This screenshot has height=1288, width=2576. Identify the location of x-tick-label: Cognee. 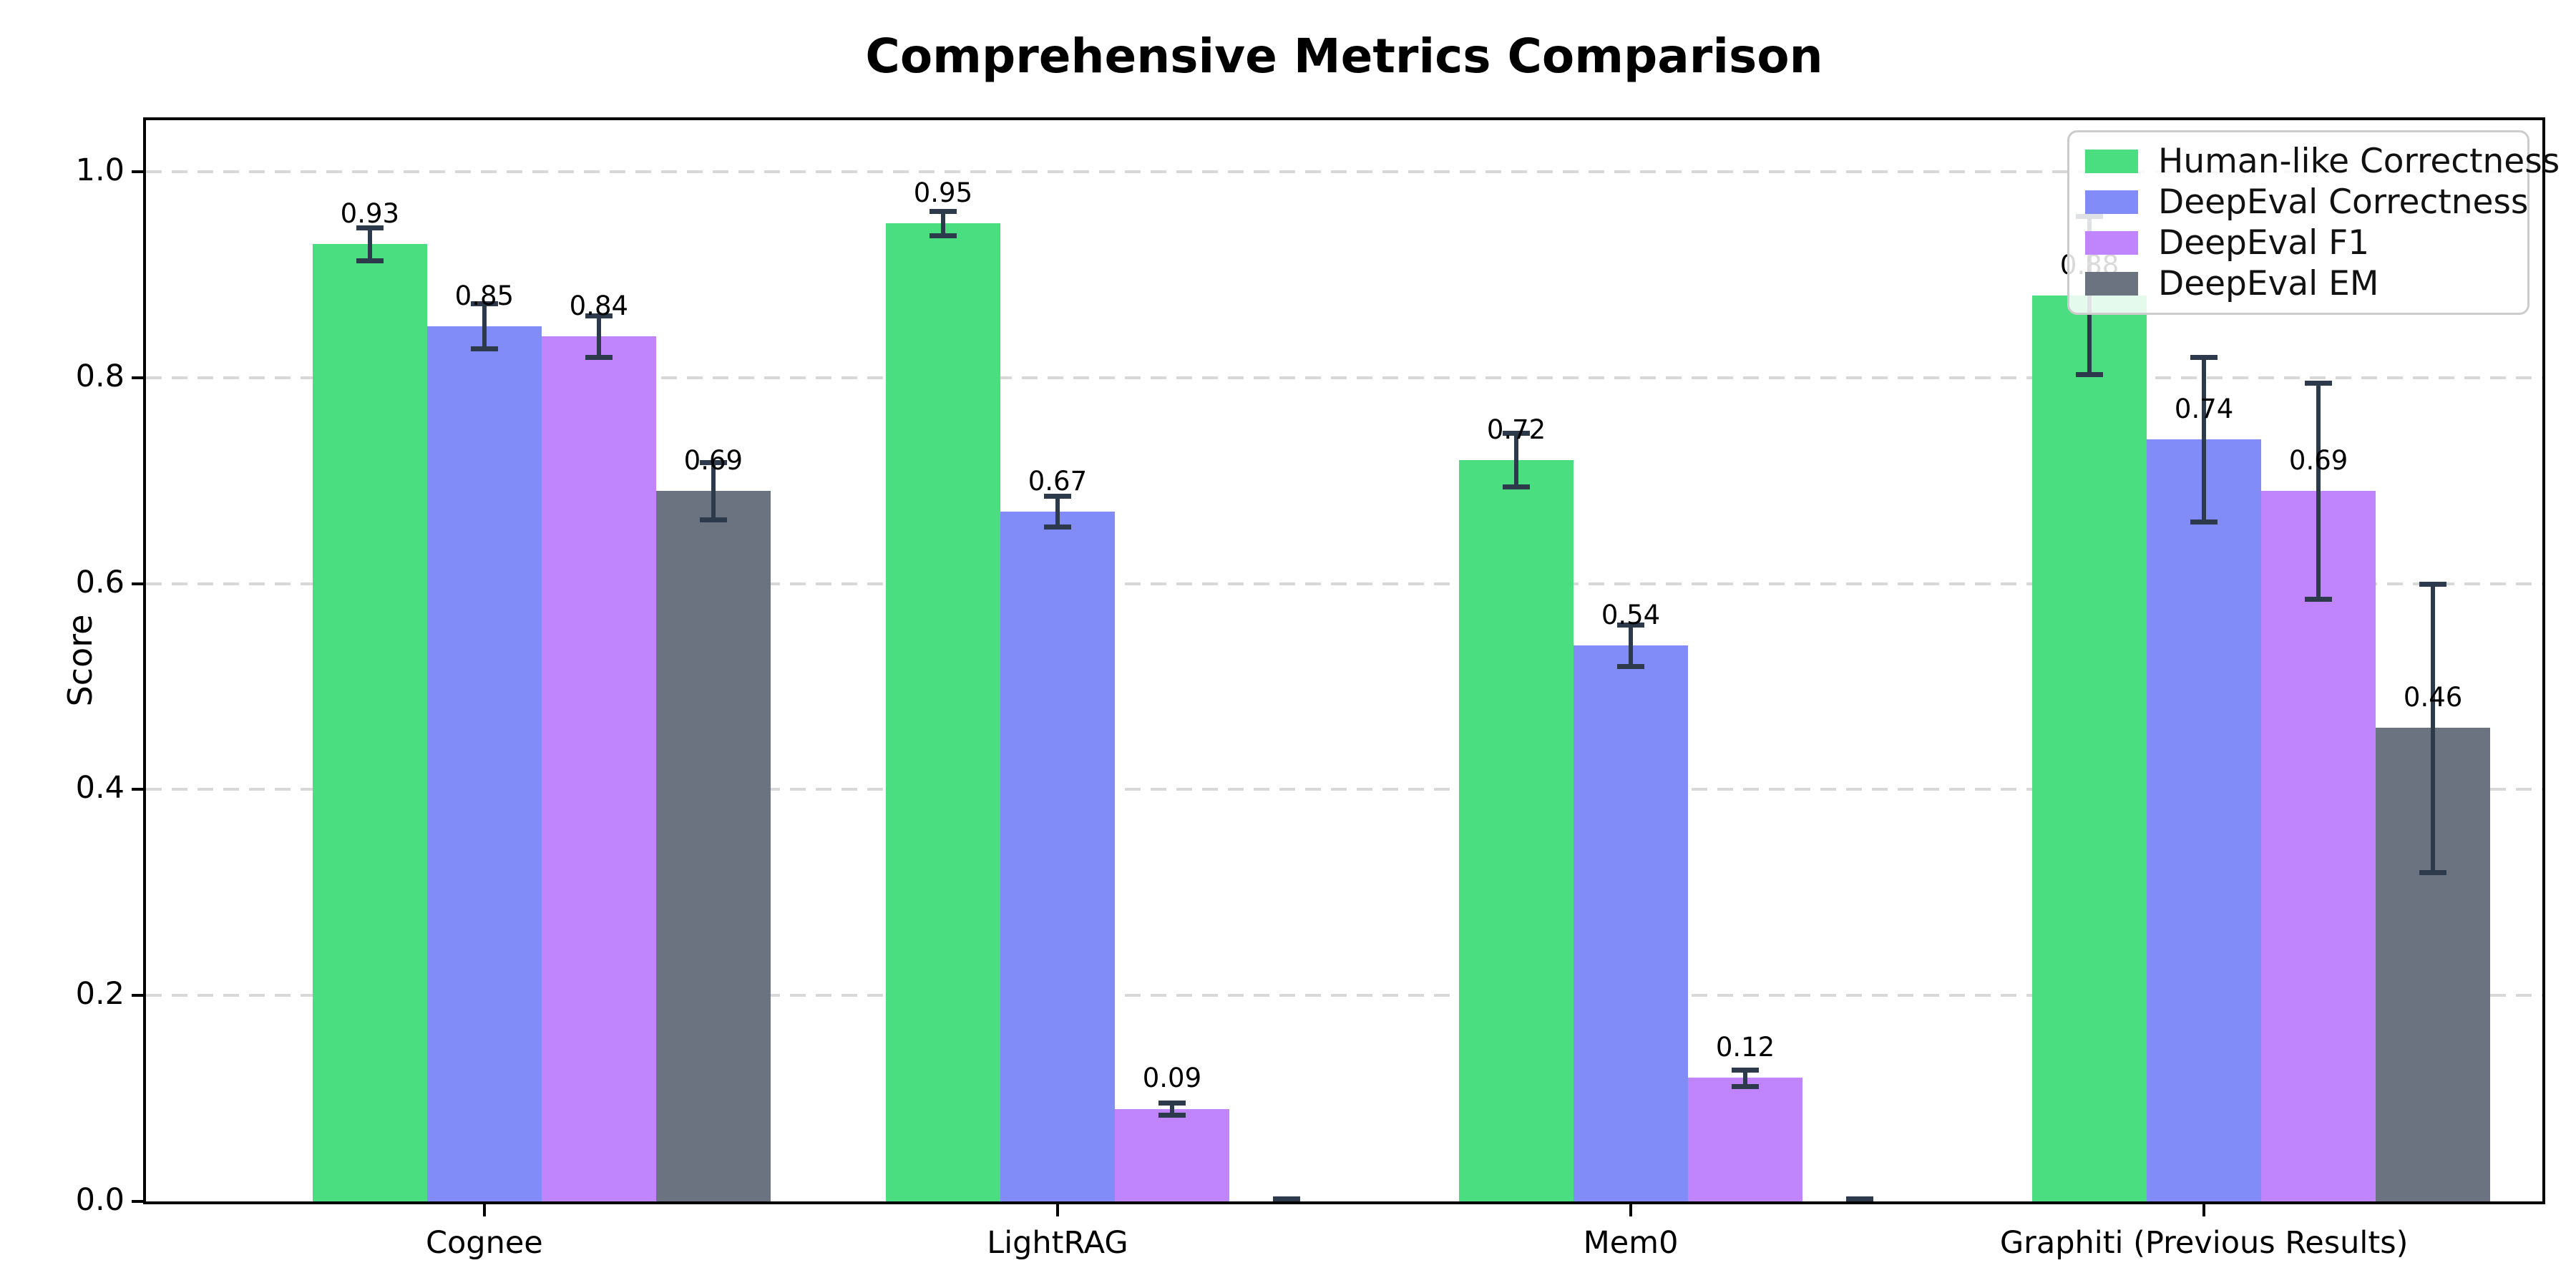
(484, 1243).